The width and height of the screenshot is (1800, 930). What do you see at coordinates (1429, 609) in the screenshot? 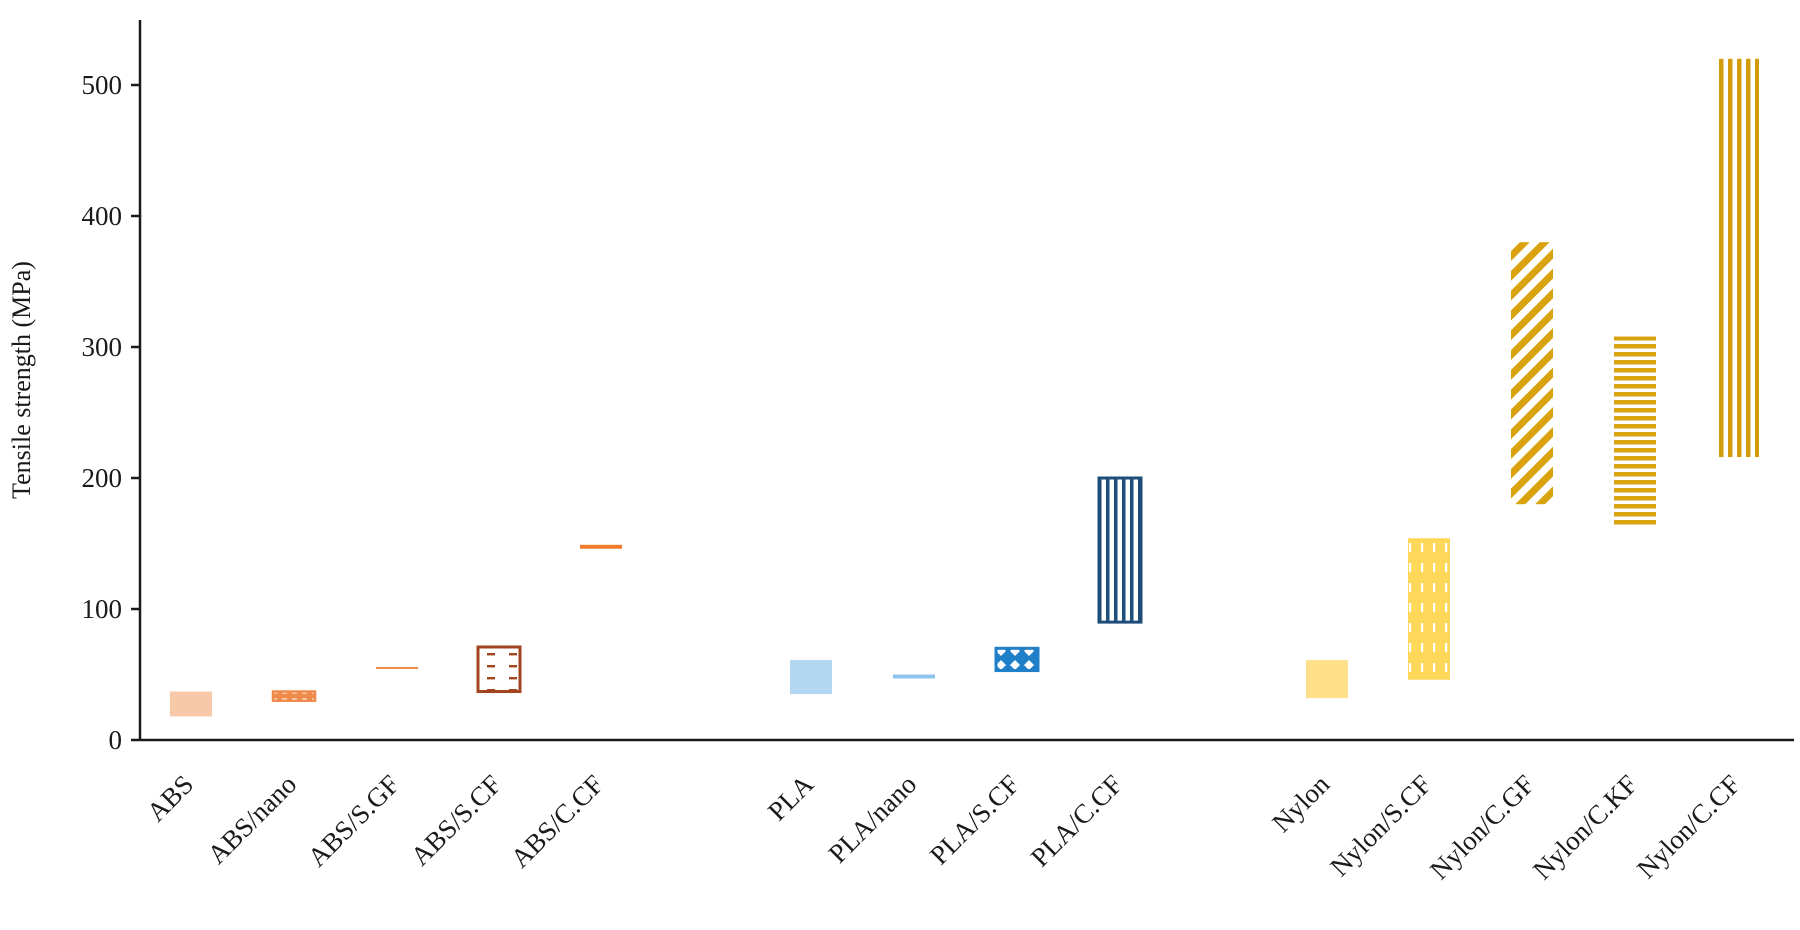
I see `range-bar-nylon-s-cf` at bounding box center [1429, 609].